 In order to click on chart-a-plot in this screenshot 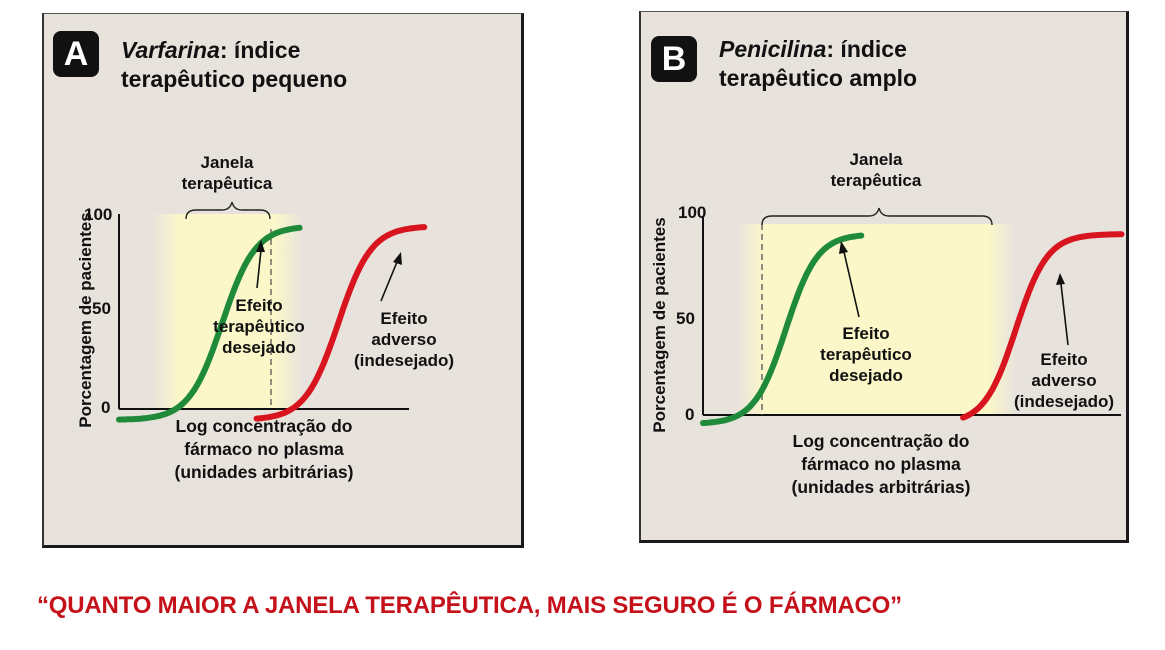, I will do `click(272, 312)`.